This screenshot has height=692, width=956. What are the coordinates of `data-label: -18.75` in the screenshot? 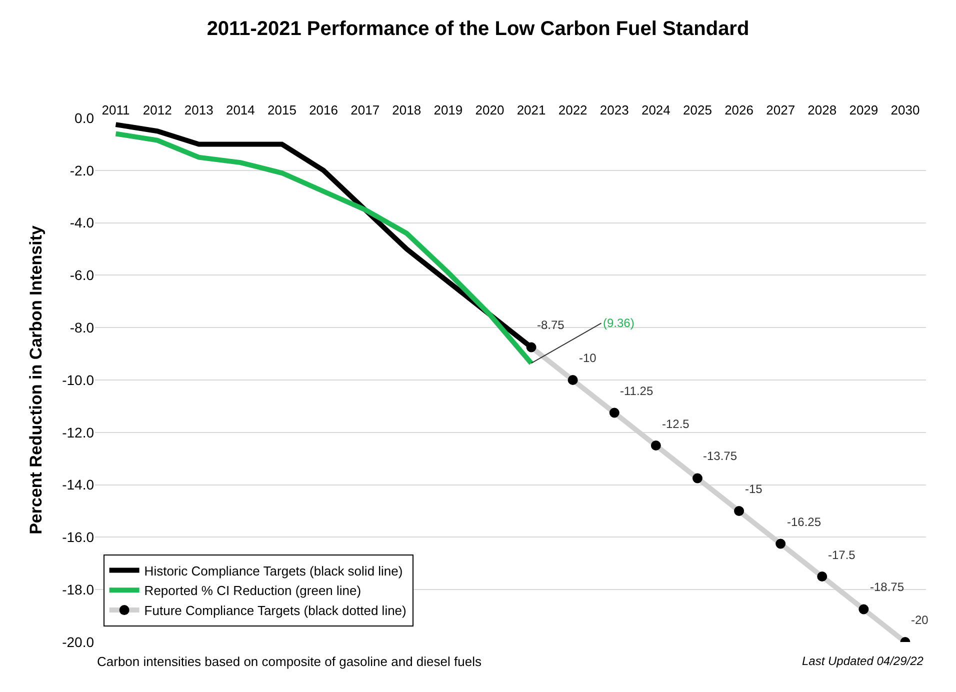 It's located at (887, 587).